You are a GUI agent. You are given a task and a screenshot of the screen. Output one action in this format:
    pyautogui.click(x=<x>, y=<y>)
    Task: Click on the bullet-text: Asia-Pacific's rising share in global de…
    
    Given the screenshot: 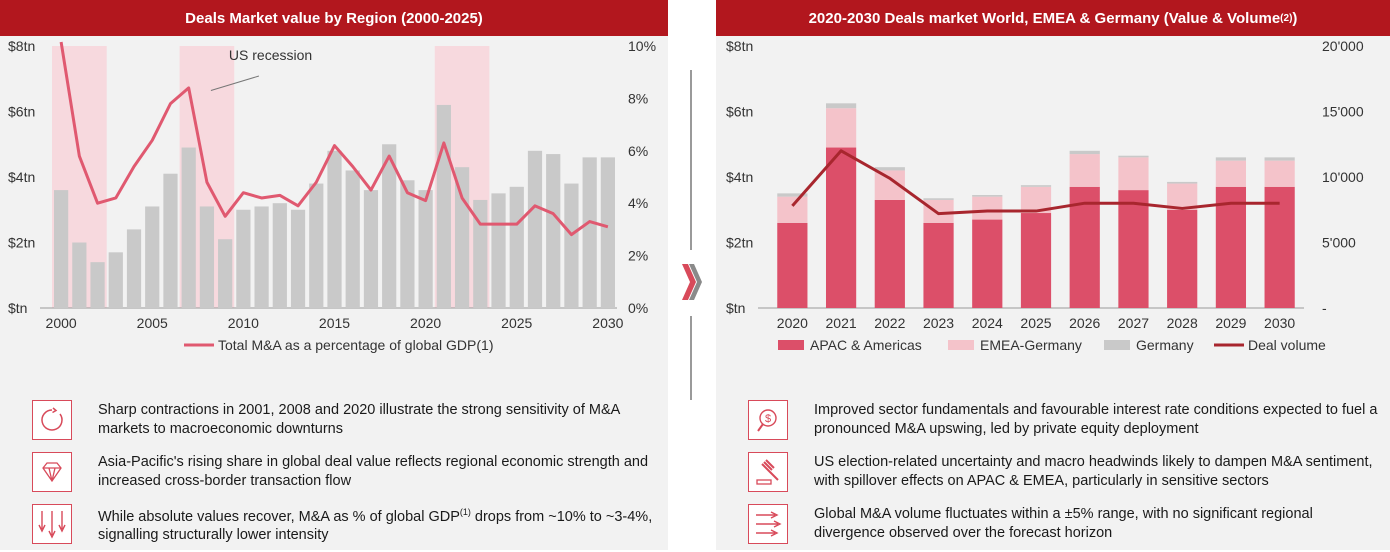 What is the action you would take?
    pyautogui.click(x=373, y=471)
    